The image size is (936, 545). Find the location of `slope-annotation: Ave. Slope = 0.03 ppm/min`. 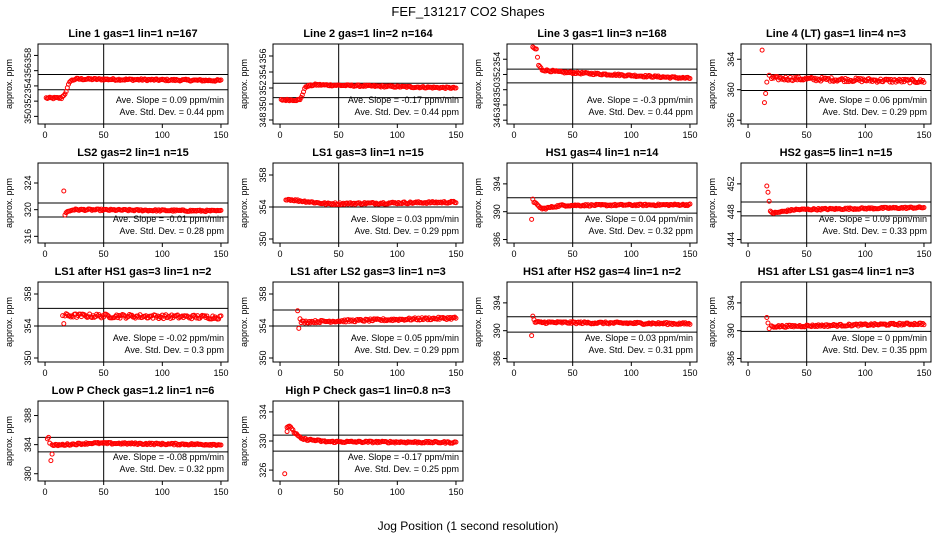

slope-annotation: Ave. Slope = 0.03 ppm/min is located at coordinates (639, 338).